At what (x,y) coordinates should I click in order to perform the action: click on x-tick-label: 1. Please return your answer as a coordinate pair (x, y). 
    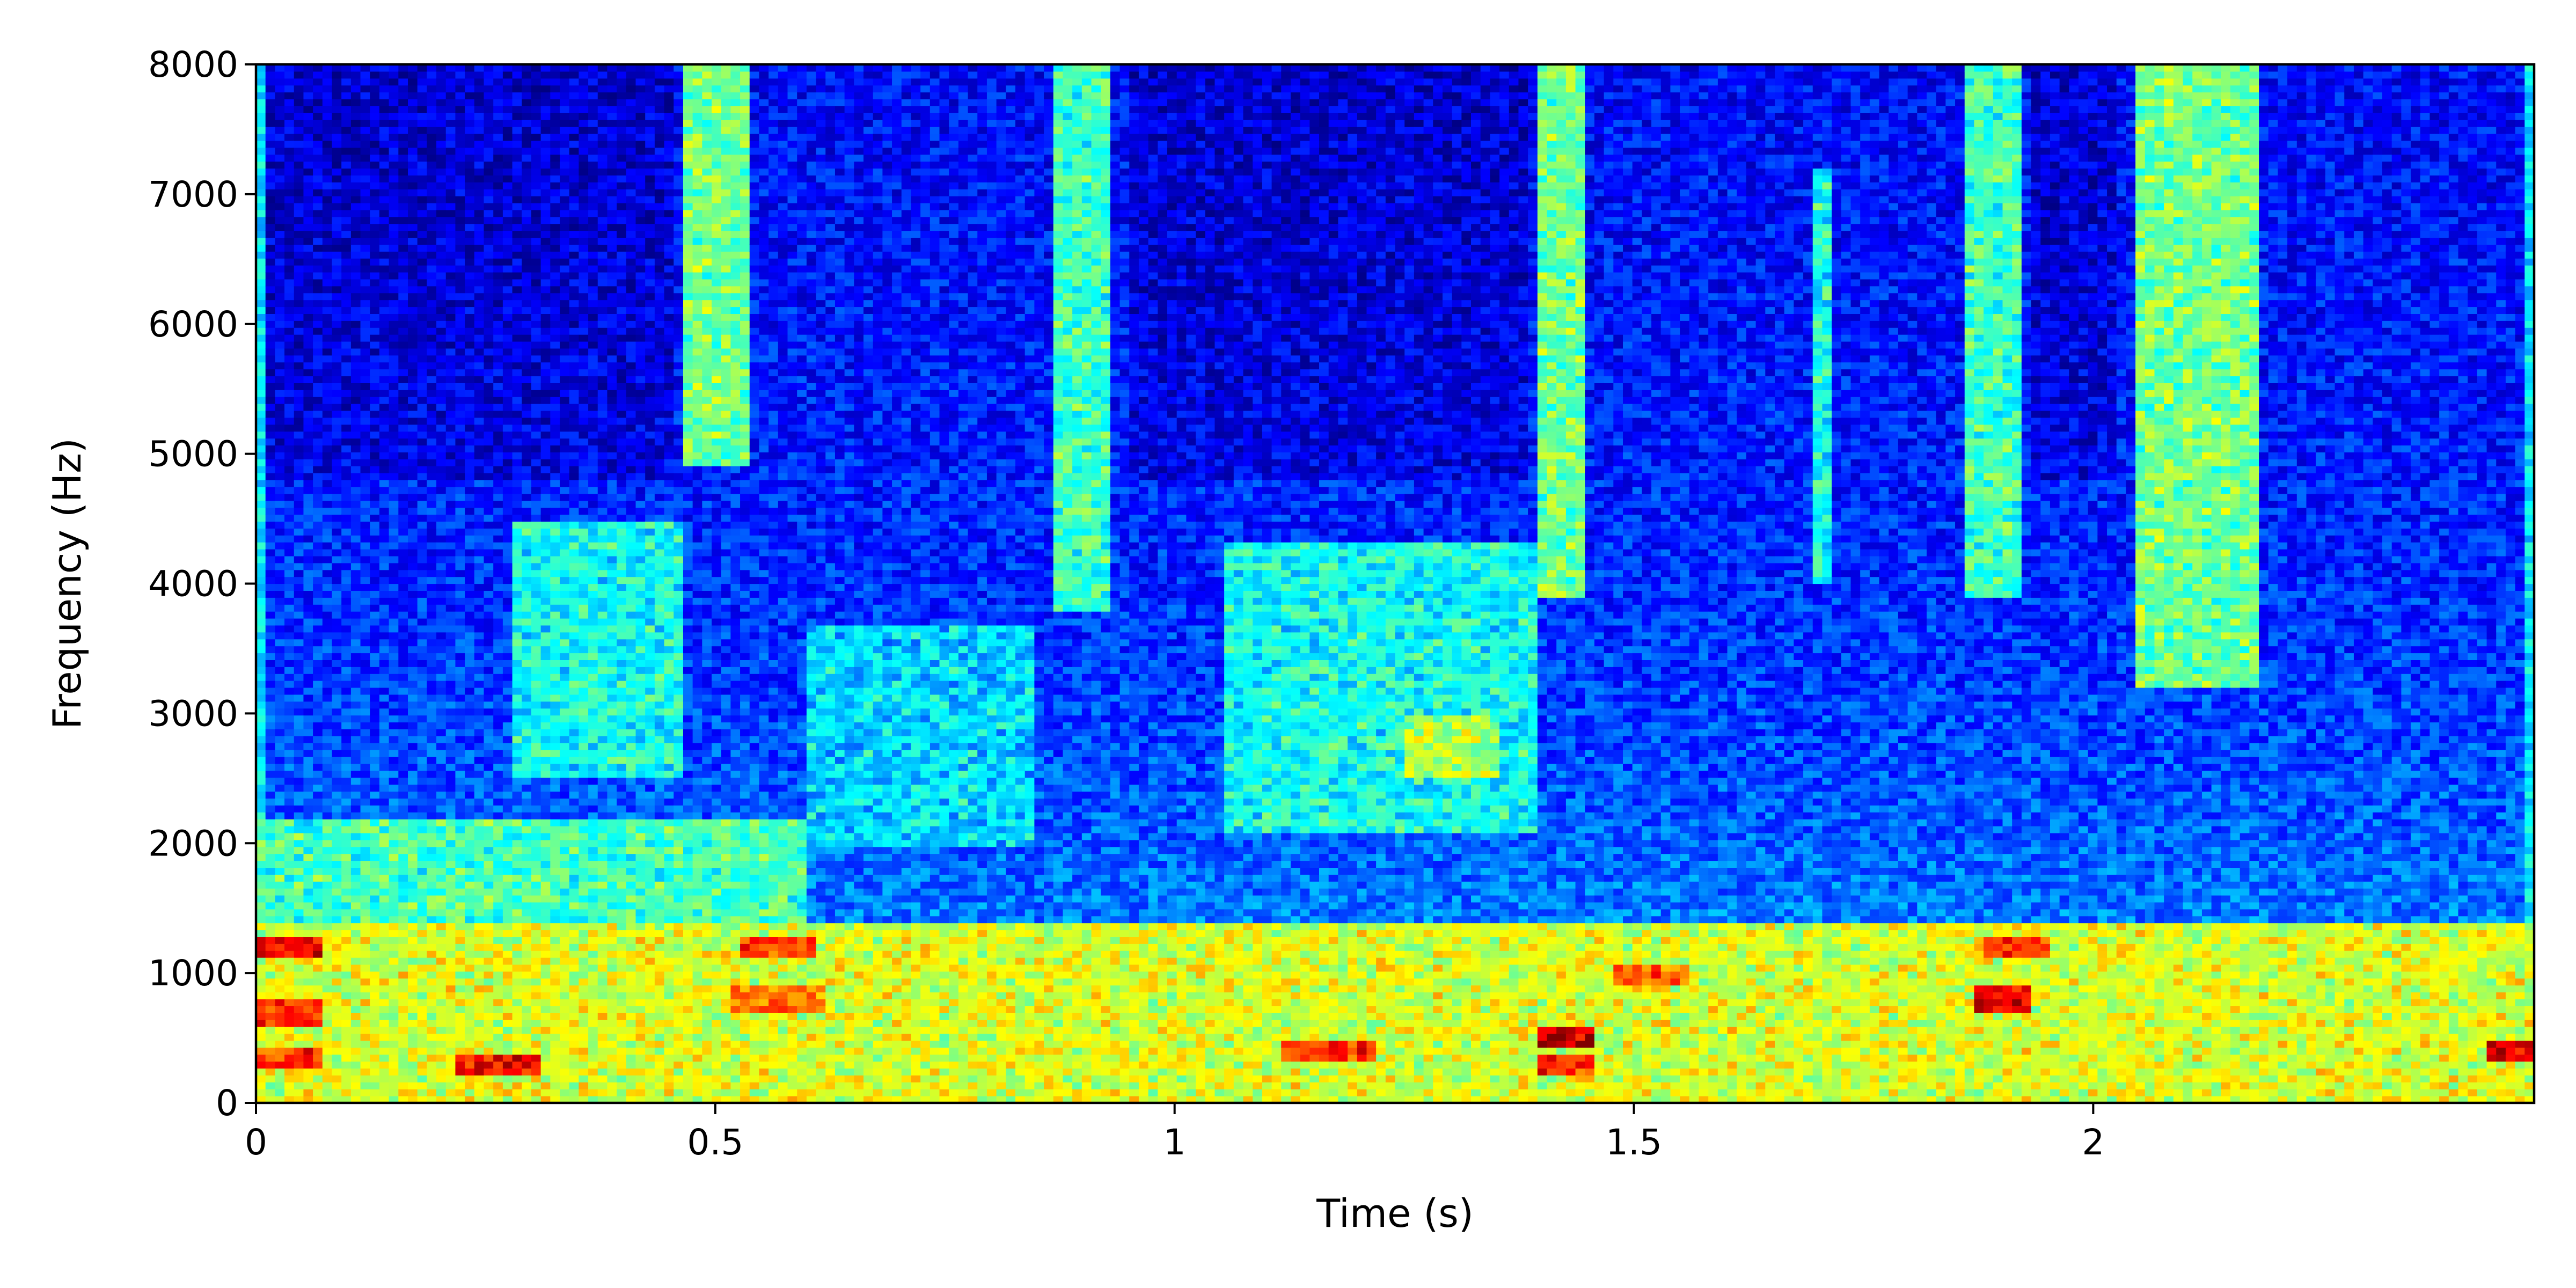
    Looking at the image, I should click on (1174, 1142).